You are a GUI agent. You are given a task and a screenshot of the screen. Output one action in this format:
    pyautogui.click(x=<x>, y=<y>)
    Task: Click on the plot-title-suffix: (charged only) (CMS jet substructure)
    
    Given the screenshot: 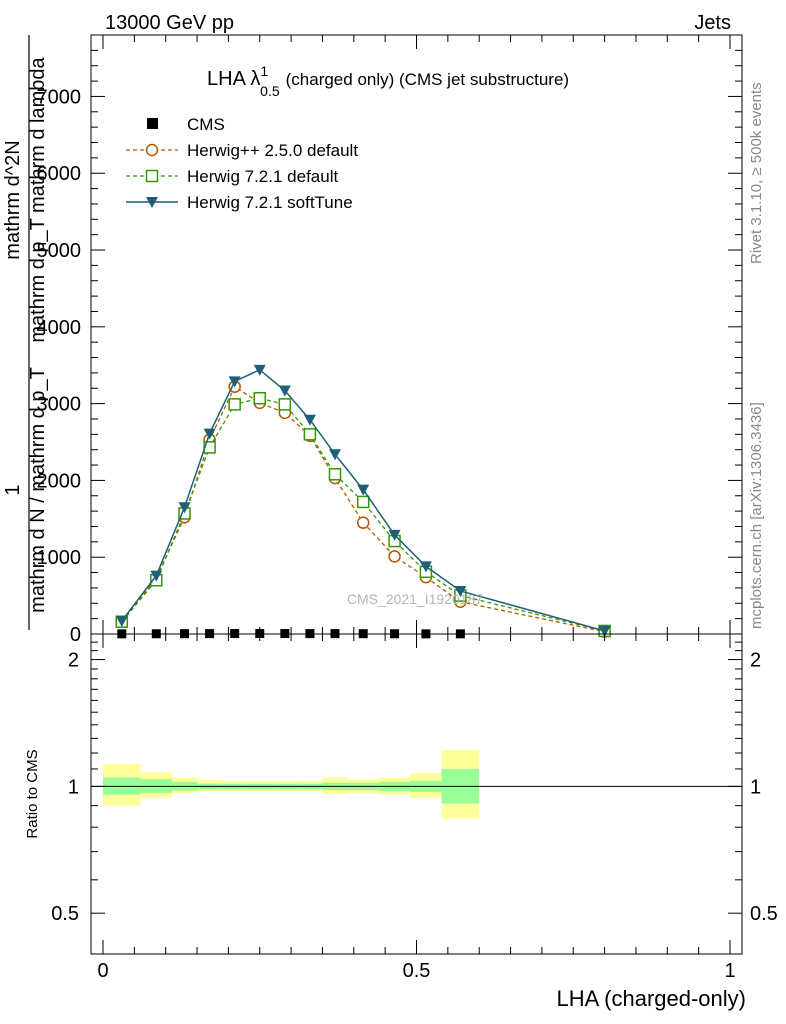 What is the action you would take?
    pyautogui.click(x=427, y=79)
    